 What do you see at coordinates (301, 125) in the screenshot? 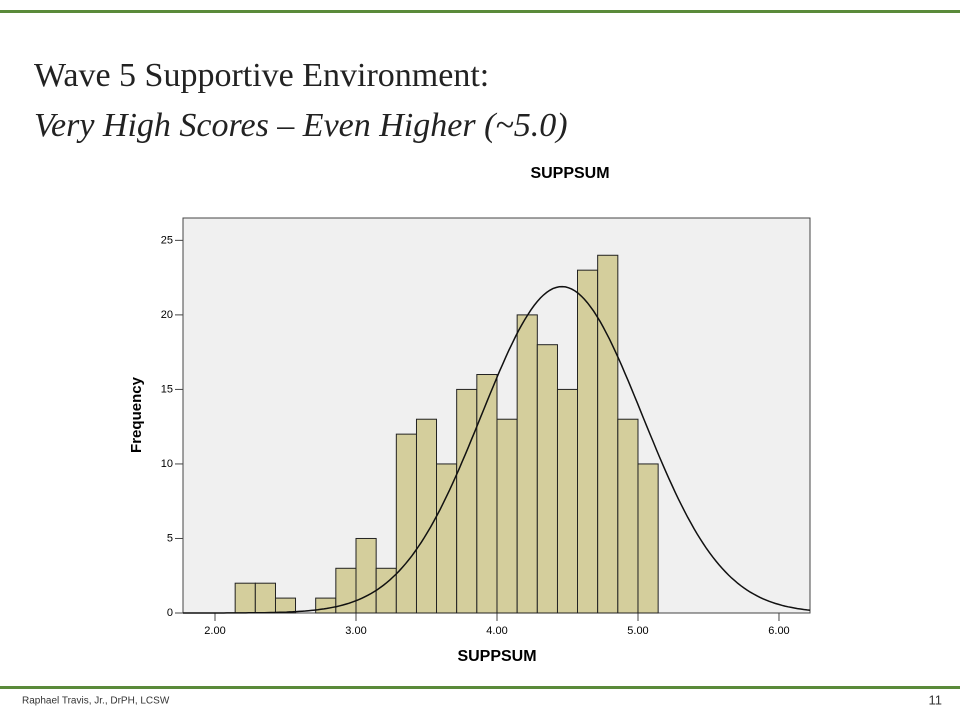
I see `slide-subtitle: Very High Scores – Even Higher (~5.0)` at bounding box center [301, 125].